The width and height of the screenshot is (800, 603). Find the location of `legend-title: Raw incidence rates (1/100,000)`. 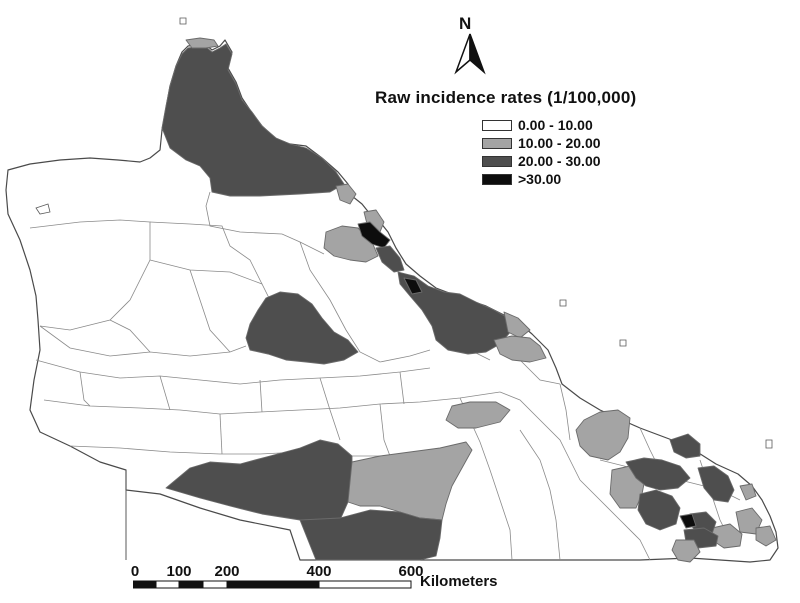

legend-title: Raw incidence rates (1/100,000) is located at coordinates (506, 97).